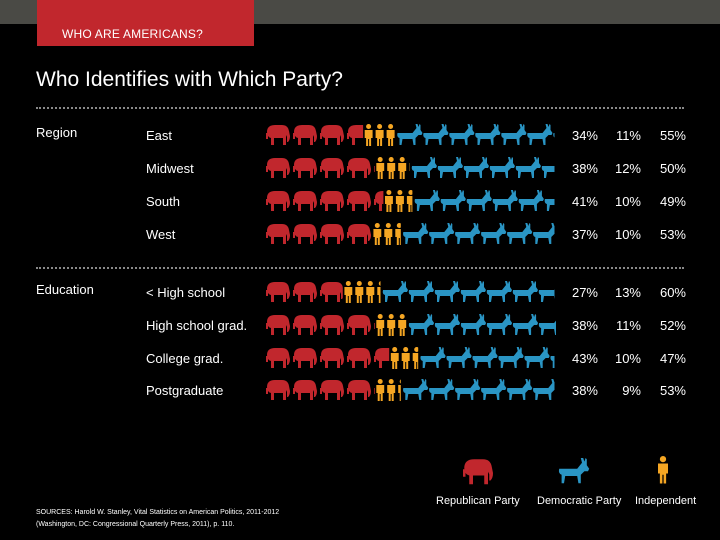 The width and height of the screenshot is (720, 540). What do you see at coordinates (189, 79) in the screenshot?
I see `chart-title: Who Identifies with Which Party?` at bounding box center [189, 79].